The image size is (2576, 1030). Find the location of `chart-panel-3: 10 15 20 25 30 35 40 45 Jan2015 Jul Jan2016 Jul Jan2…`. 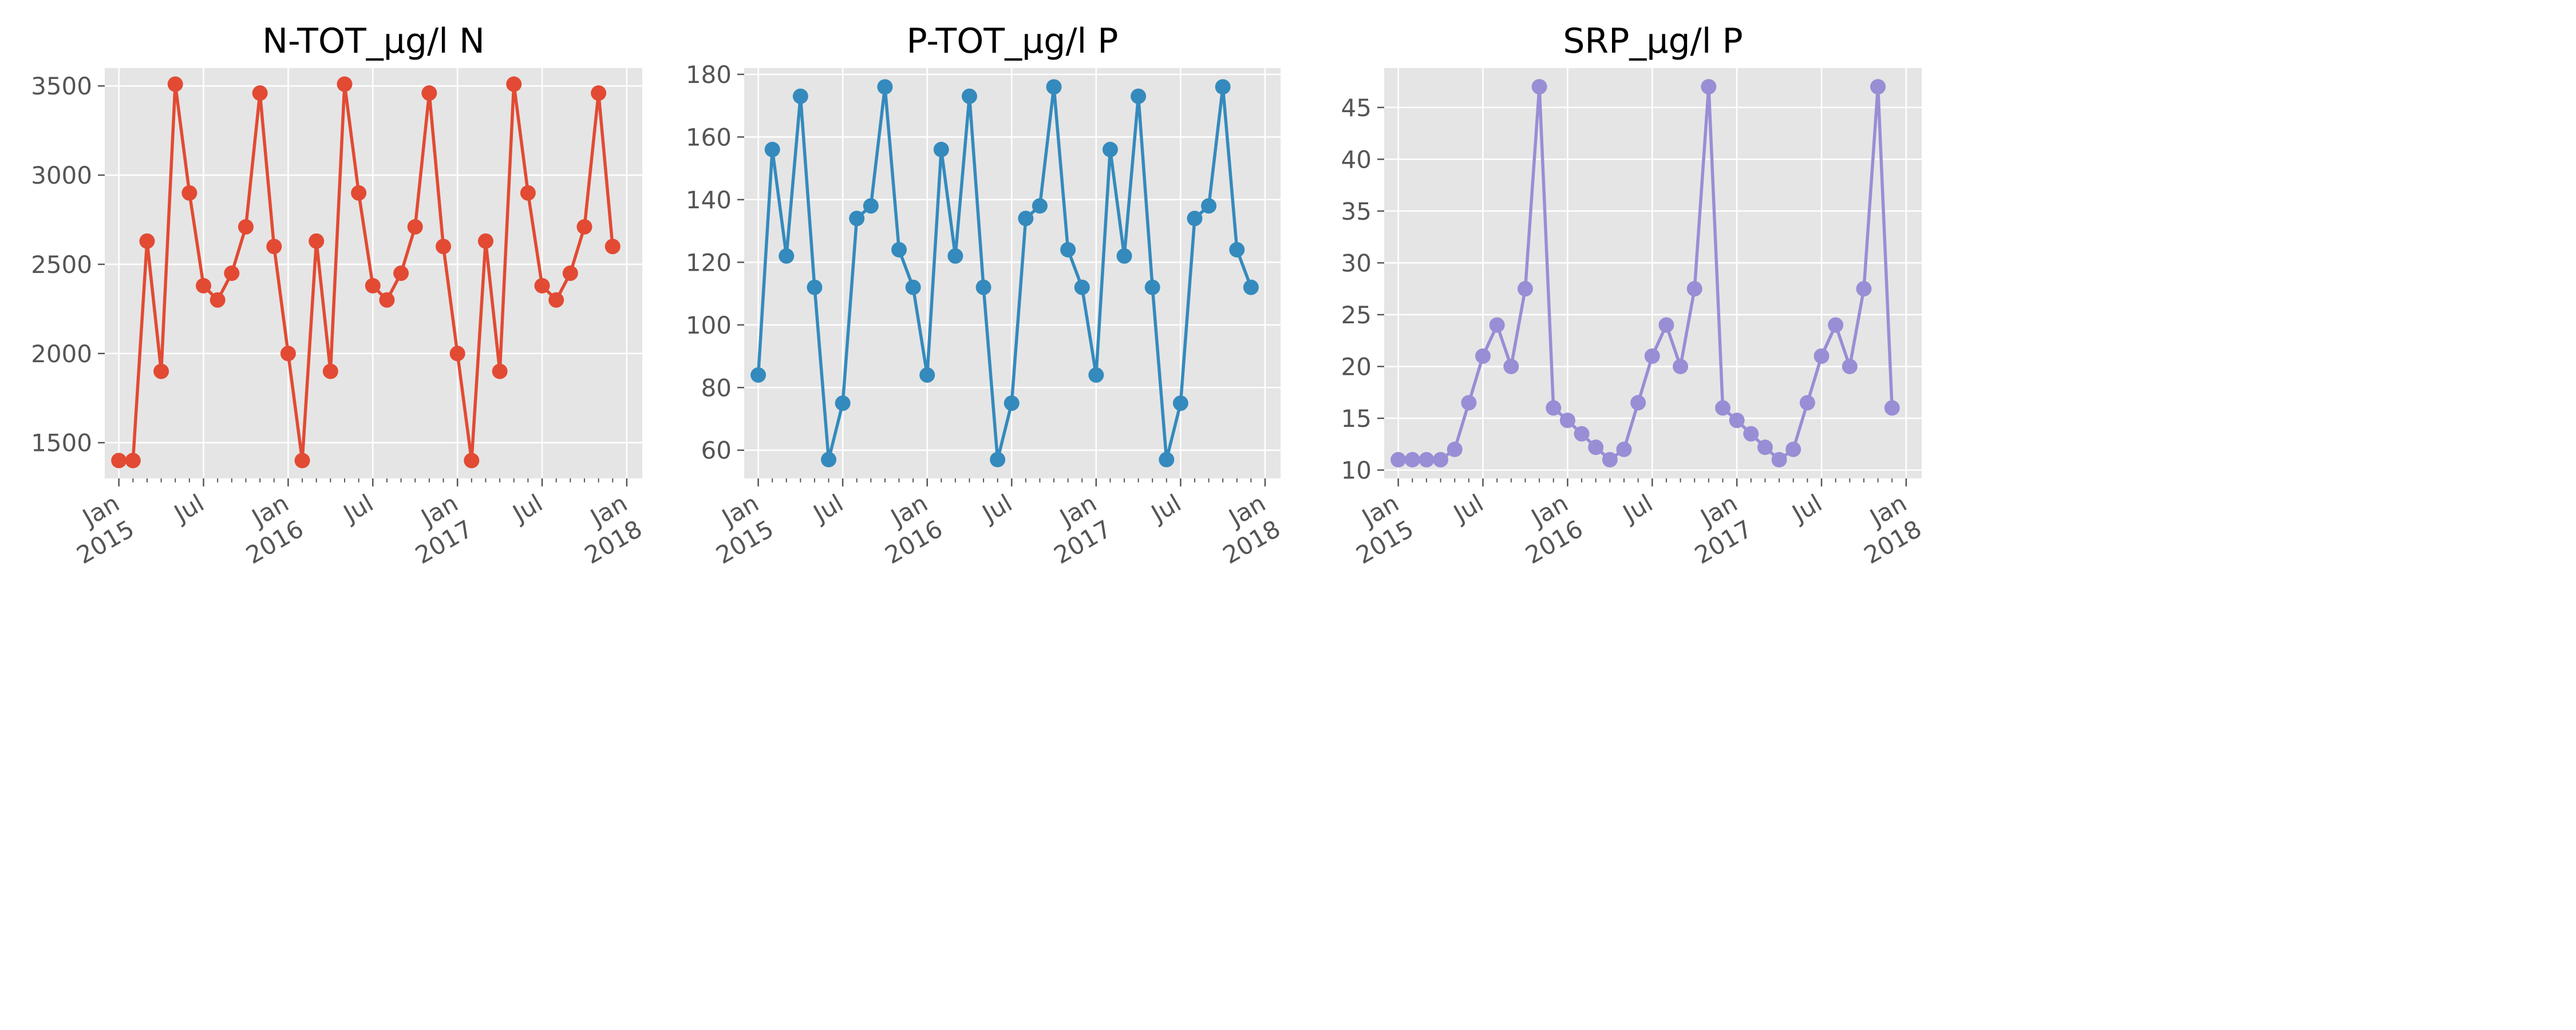

chart-panel-3: 10 15 20 25 30 35 40 45 Jan2015 Jul Jan2016 Jul Jan2… is located at coordinates (1633, 295).